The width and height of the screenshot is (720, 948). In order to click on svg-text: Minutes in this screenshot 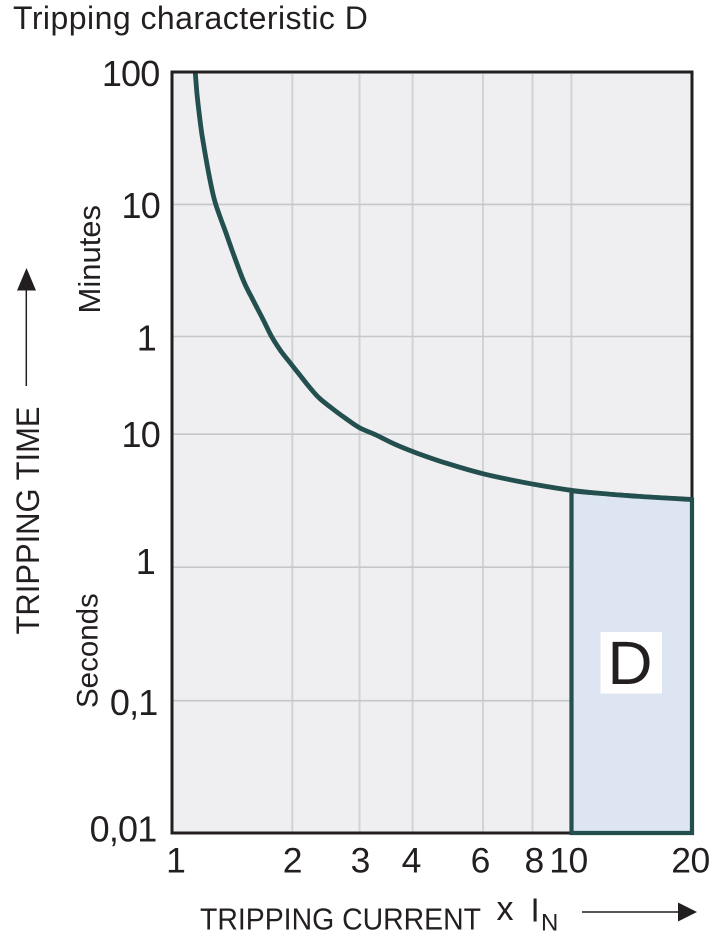, I will do `click(89, 259)`.